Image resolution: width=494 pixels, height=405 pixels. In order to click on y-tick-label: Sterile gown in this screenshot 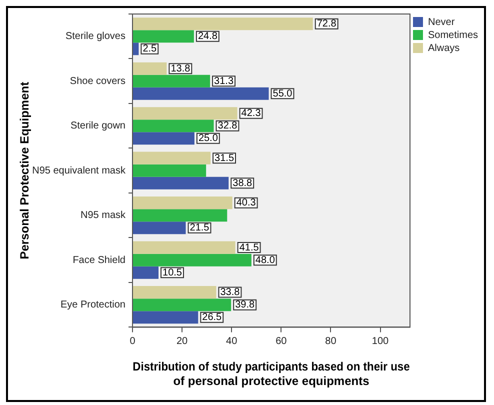, I will do `click(98, 126)`.